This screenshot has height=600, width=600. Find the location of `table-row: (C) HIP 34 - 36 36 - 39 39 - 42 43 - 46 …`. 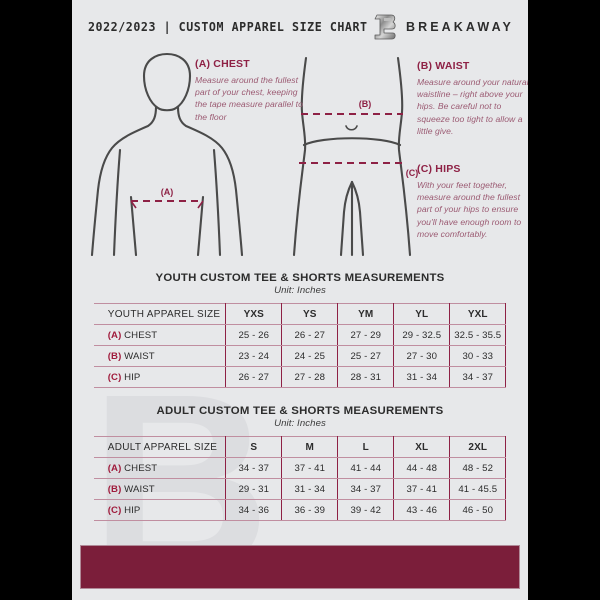

table-row: (C) HIP 34 - 36 36 - 39 39 - 42 43 - 46 … is located at coordinates (300, 510).